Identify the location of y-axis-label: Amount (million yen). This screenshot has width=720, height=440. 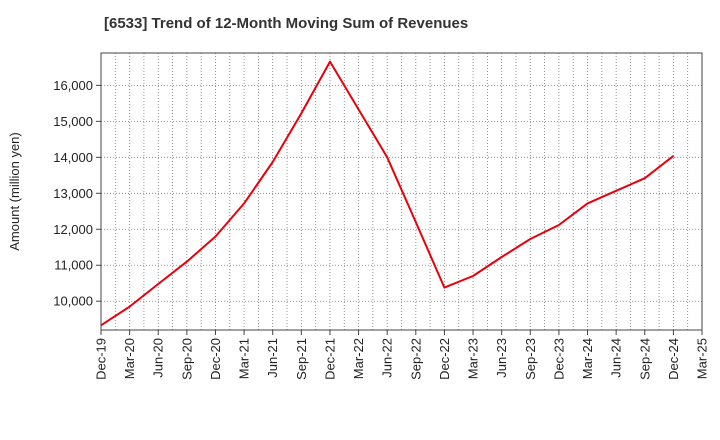
(14, 191).